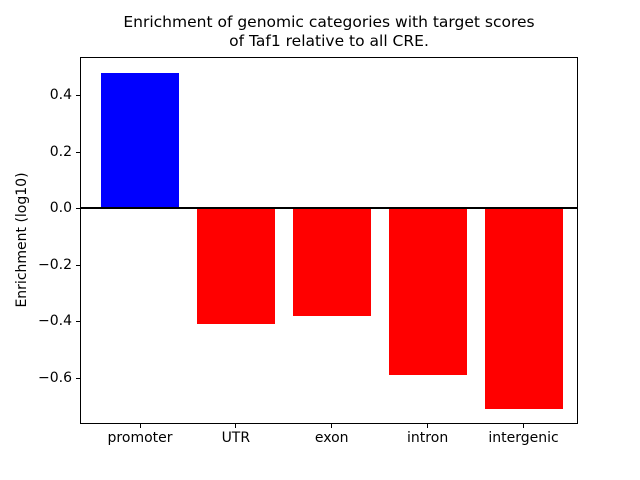 This screenshot has width=640, height=480. I want to click on x-tick-intron, so click(428, 426).